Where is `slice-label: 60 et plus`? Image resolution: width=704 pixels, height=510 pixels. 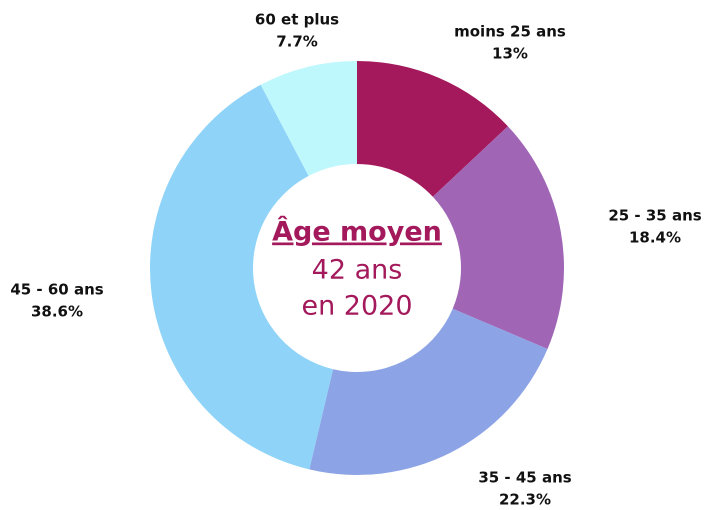 slice-label: 60 et plus is located at coordinates (297, 20).